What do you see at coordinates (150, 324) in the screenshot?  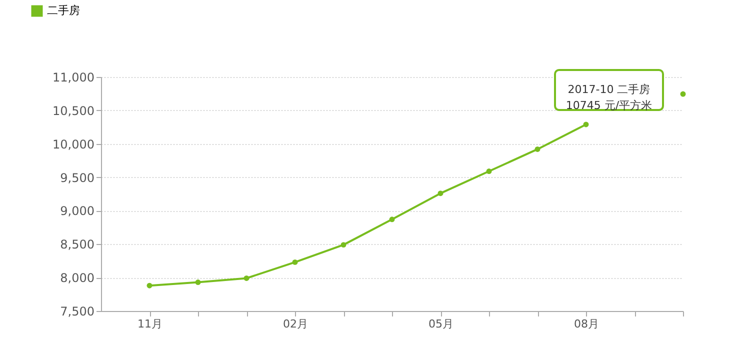 I see `x-tick-label: 11月` at bounding box center [150, 324].